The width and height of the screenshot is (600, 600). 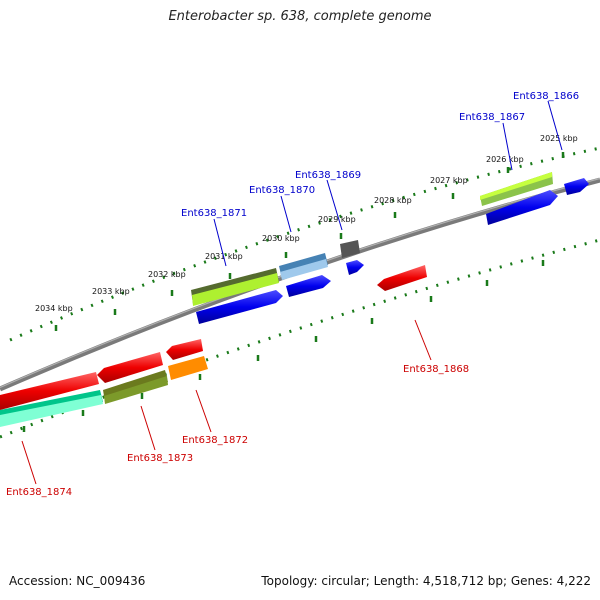 I want to click on gene-label-bottom: Ent638_1868, so click(x=436, y=369).